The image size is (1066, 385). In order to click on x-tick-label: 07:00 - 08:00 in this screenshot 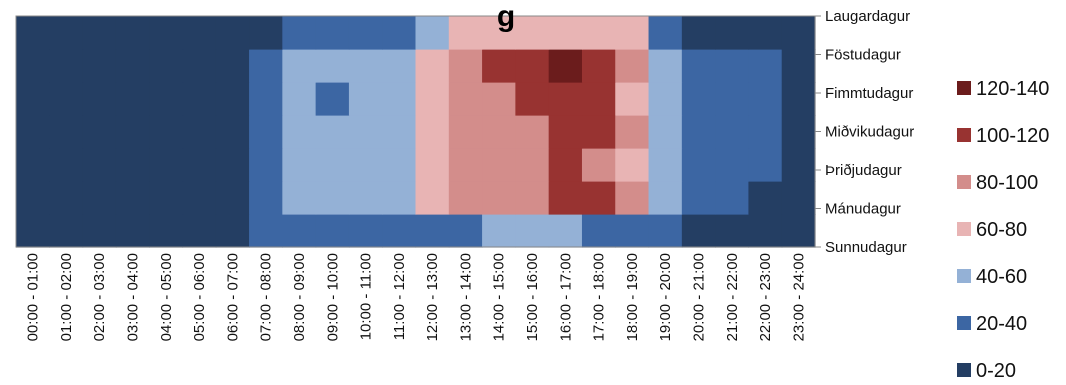, I will do `click(266, 297)`.